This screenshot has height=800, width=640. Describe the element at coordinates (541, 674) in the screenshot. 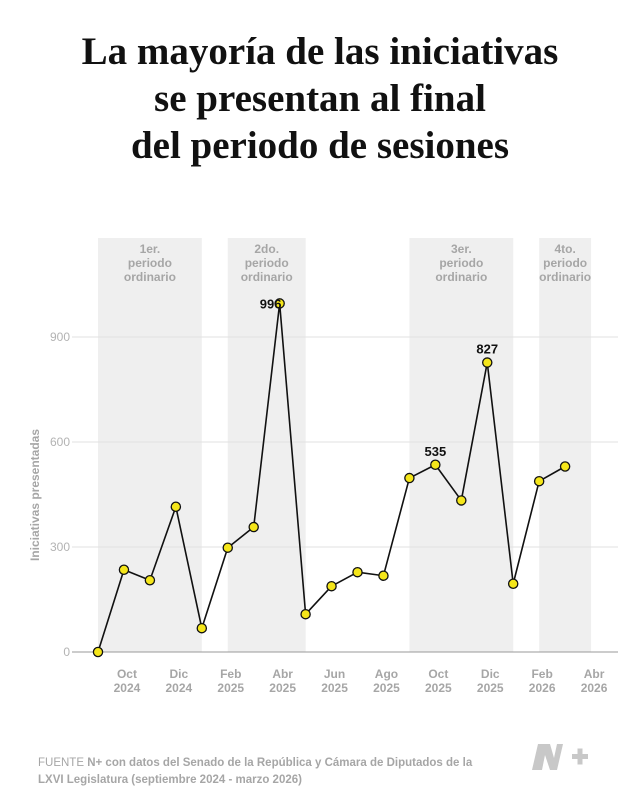

I see `x-tick-label-9-month: Feb` at that location.